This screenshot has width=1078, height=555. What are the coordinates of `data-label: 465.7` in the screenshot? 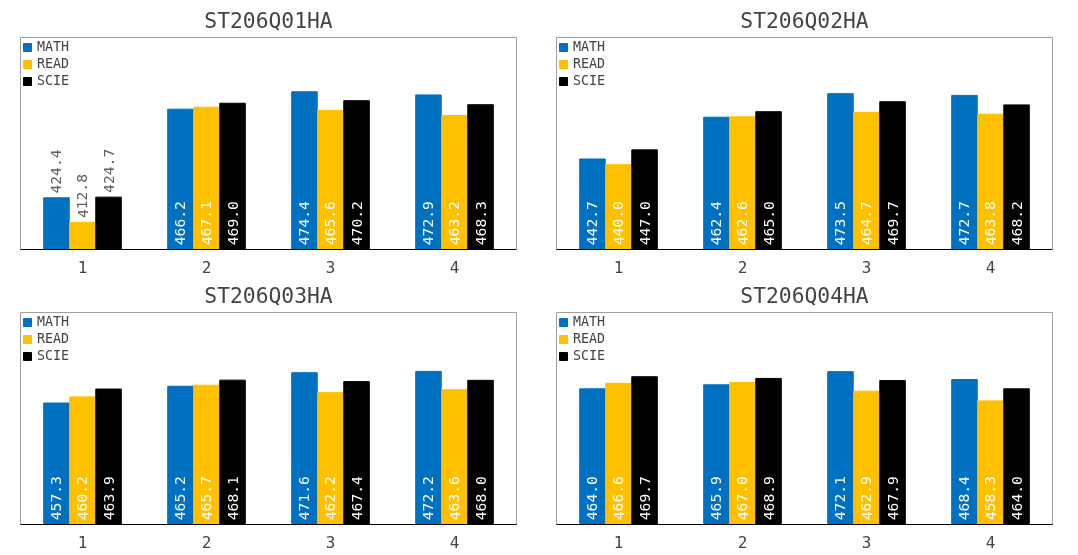 It's located at (206, 498).